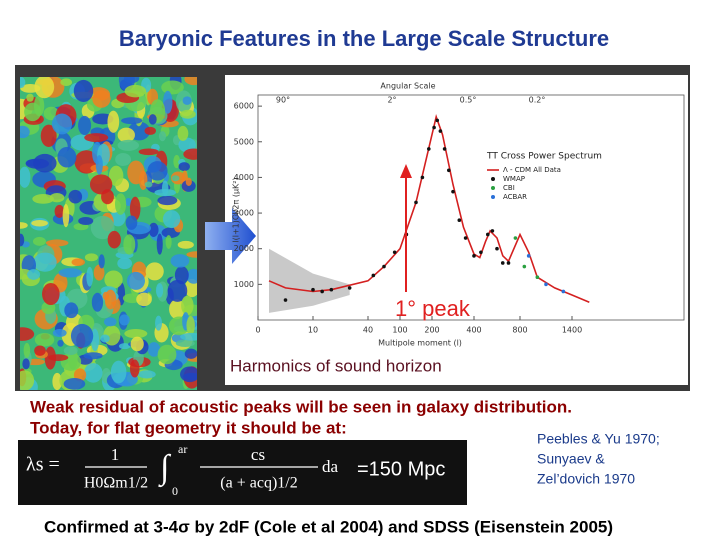 The image size is (720, 540). Describe the element at coordinates (244, 177) in the screenshot. I see `y-tick-label: 4000` at that location.